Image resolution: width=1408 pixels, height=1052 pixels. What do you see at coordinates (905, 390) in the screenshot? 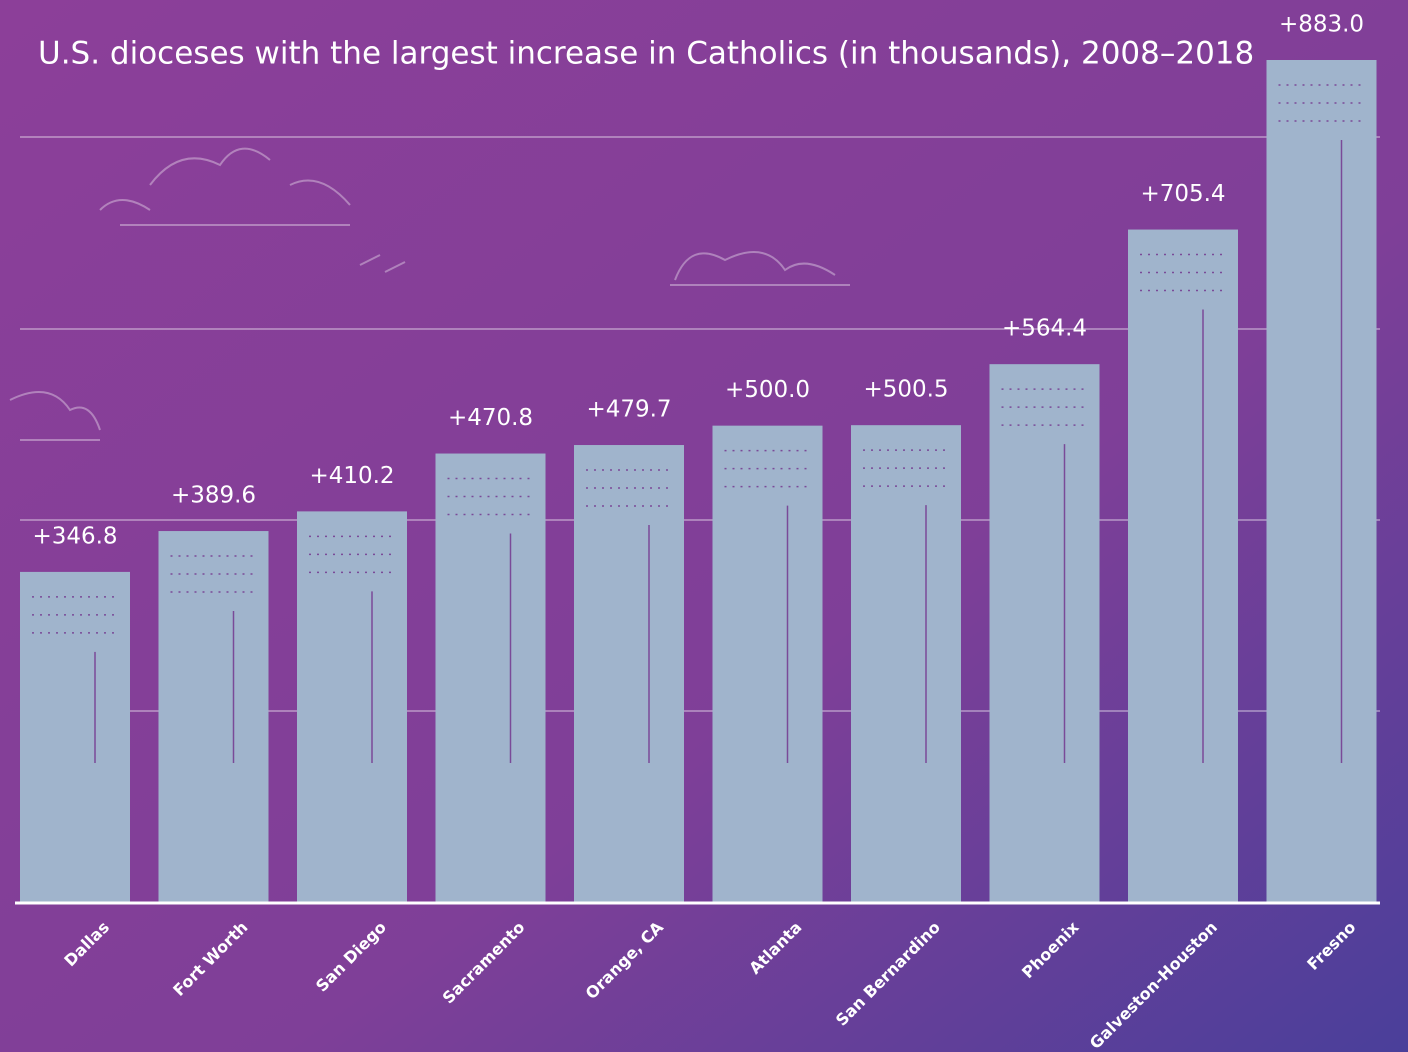
I see `value-label: +500.5` at bounding box center [905, 390].